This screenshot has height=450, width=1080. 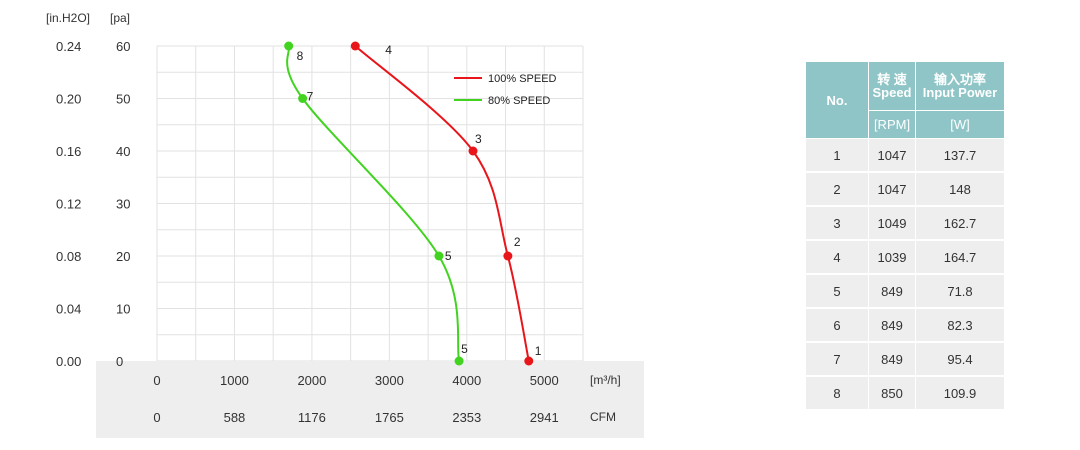 I want to click on table-row: 1 1047 137.7, so click(x=905, y=156).